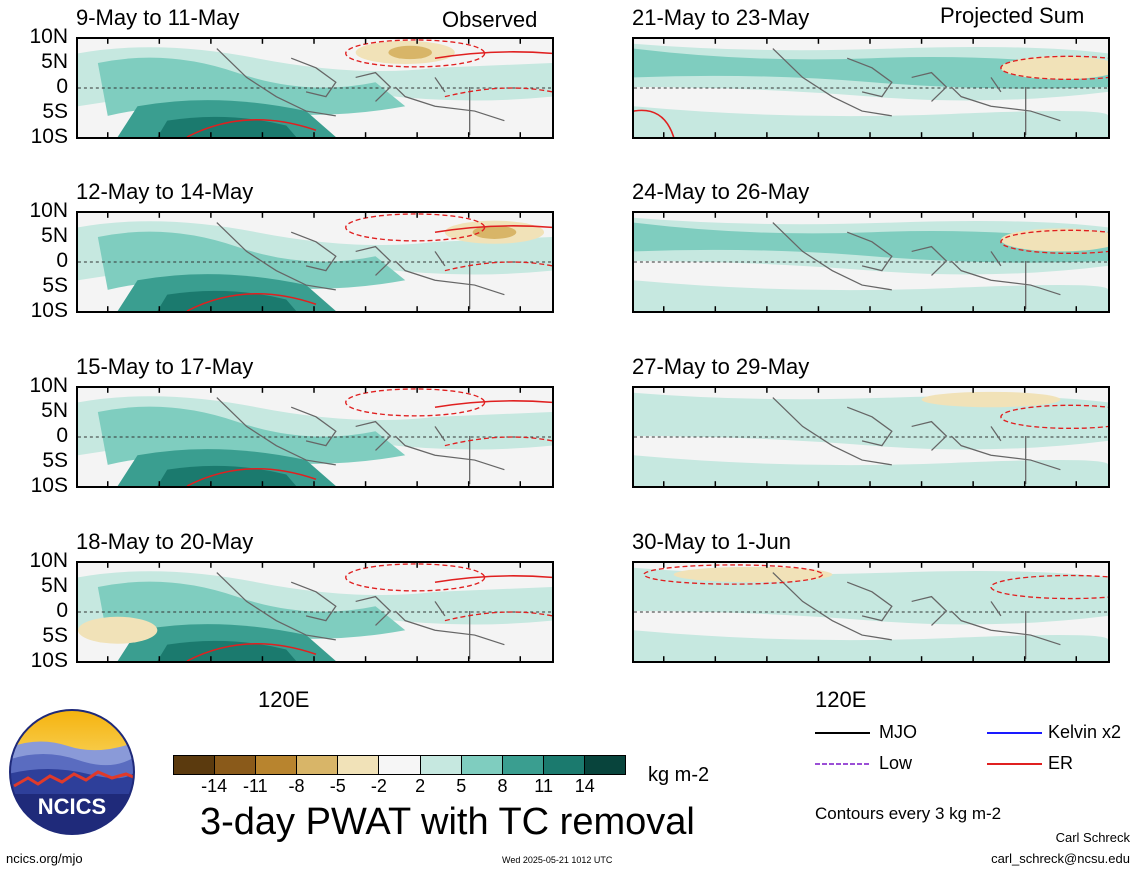 The image size is (1135, 873). Describe the element at coordinates (1014, 733) in the screenshot. I see `legend-kelvin-swatch` at that location.